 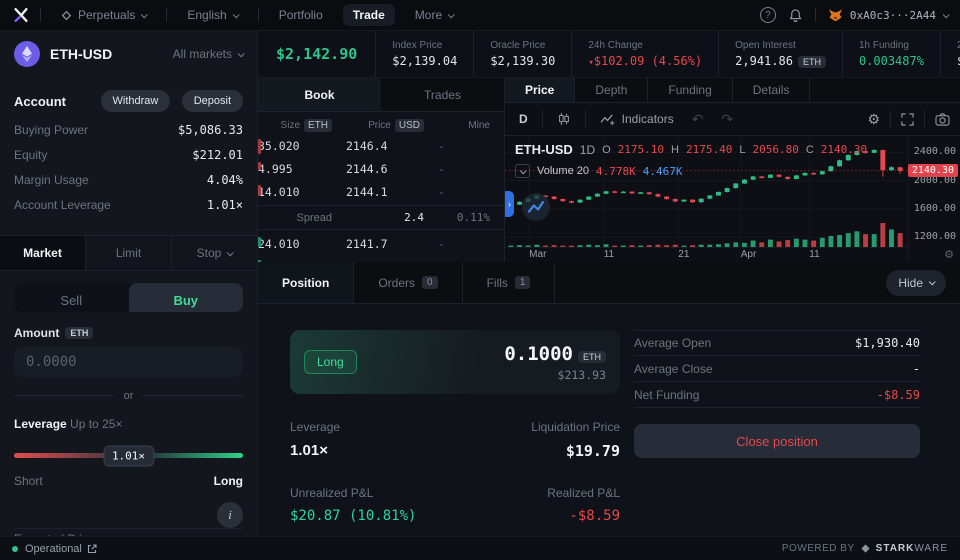 What do you see at coordinates (697, 118) in the screenshot?
I see `undo-icon: ↶` at bounding box center [697, 118].